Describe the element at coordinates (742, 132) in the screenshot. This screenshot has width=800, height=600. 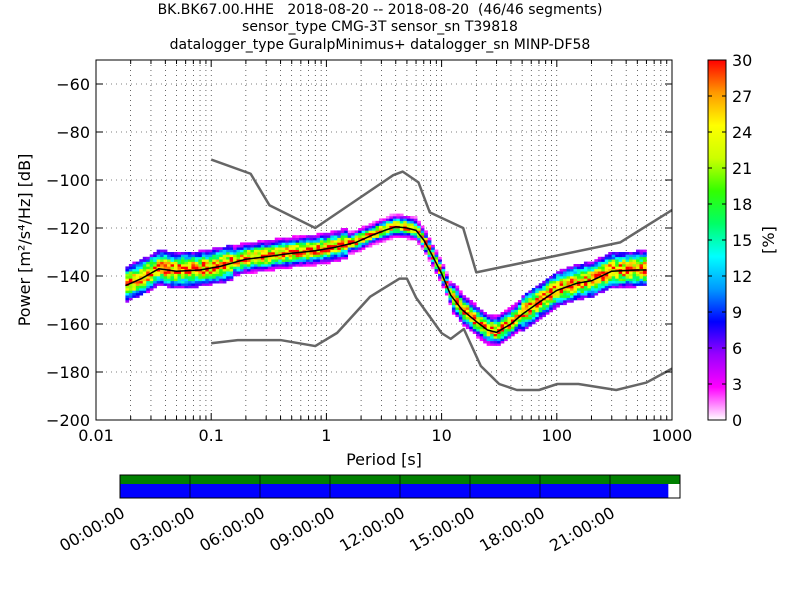
I see `colorbar-tick-label: 24` at that location.